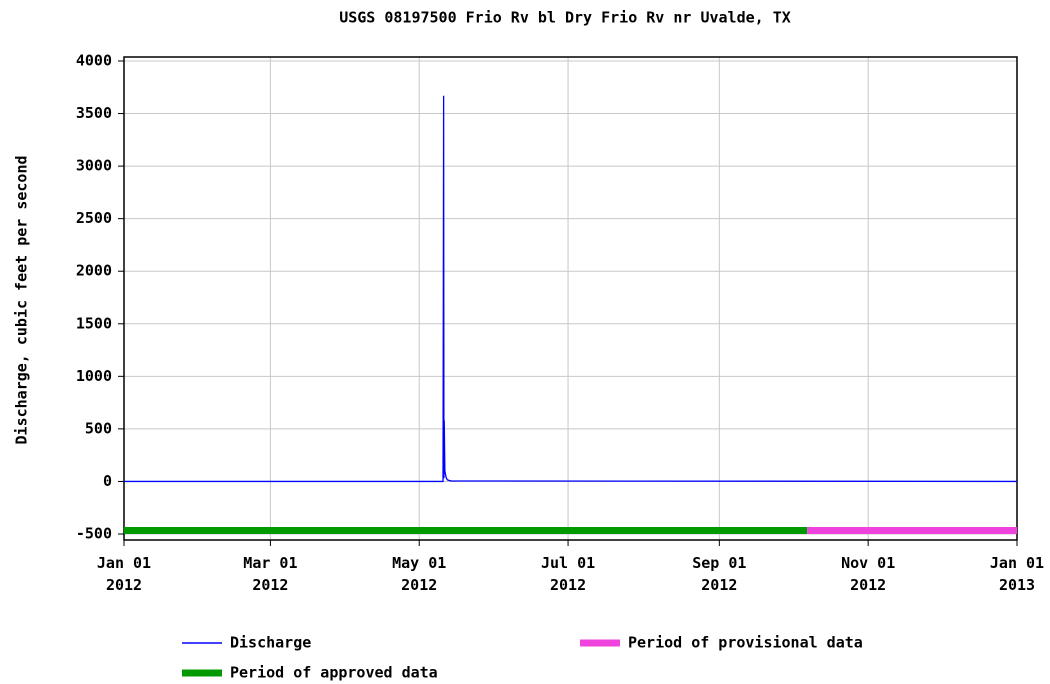 Image resolution: width=1050 pixels, height=684 pixels. What do you see at coordinates (94, 218) in the screenshot?
I see `y-tick-label: 2500` at bounding box center [94, 218].